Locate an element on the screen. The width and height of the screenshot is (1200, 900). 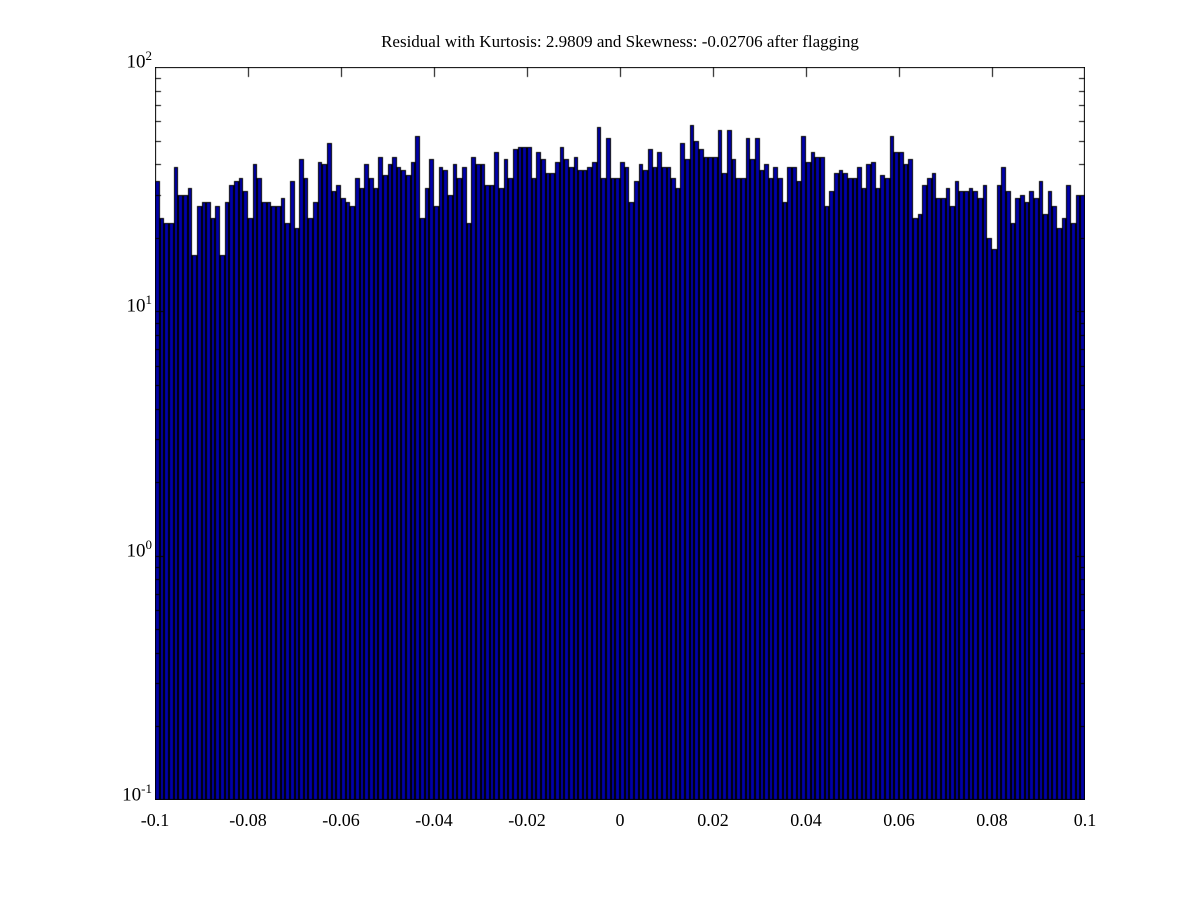
x-tick-label-0.1: 0.1 is located at coordinates (1085, 820).